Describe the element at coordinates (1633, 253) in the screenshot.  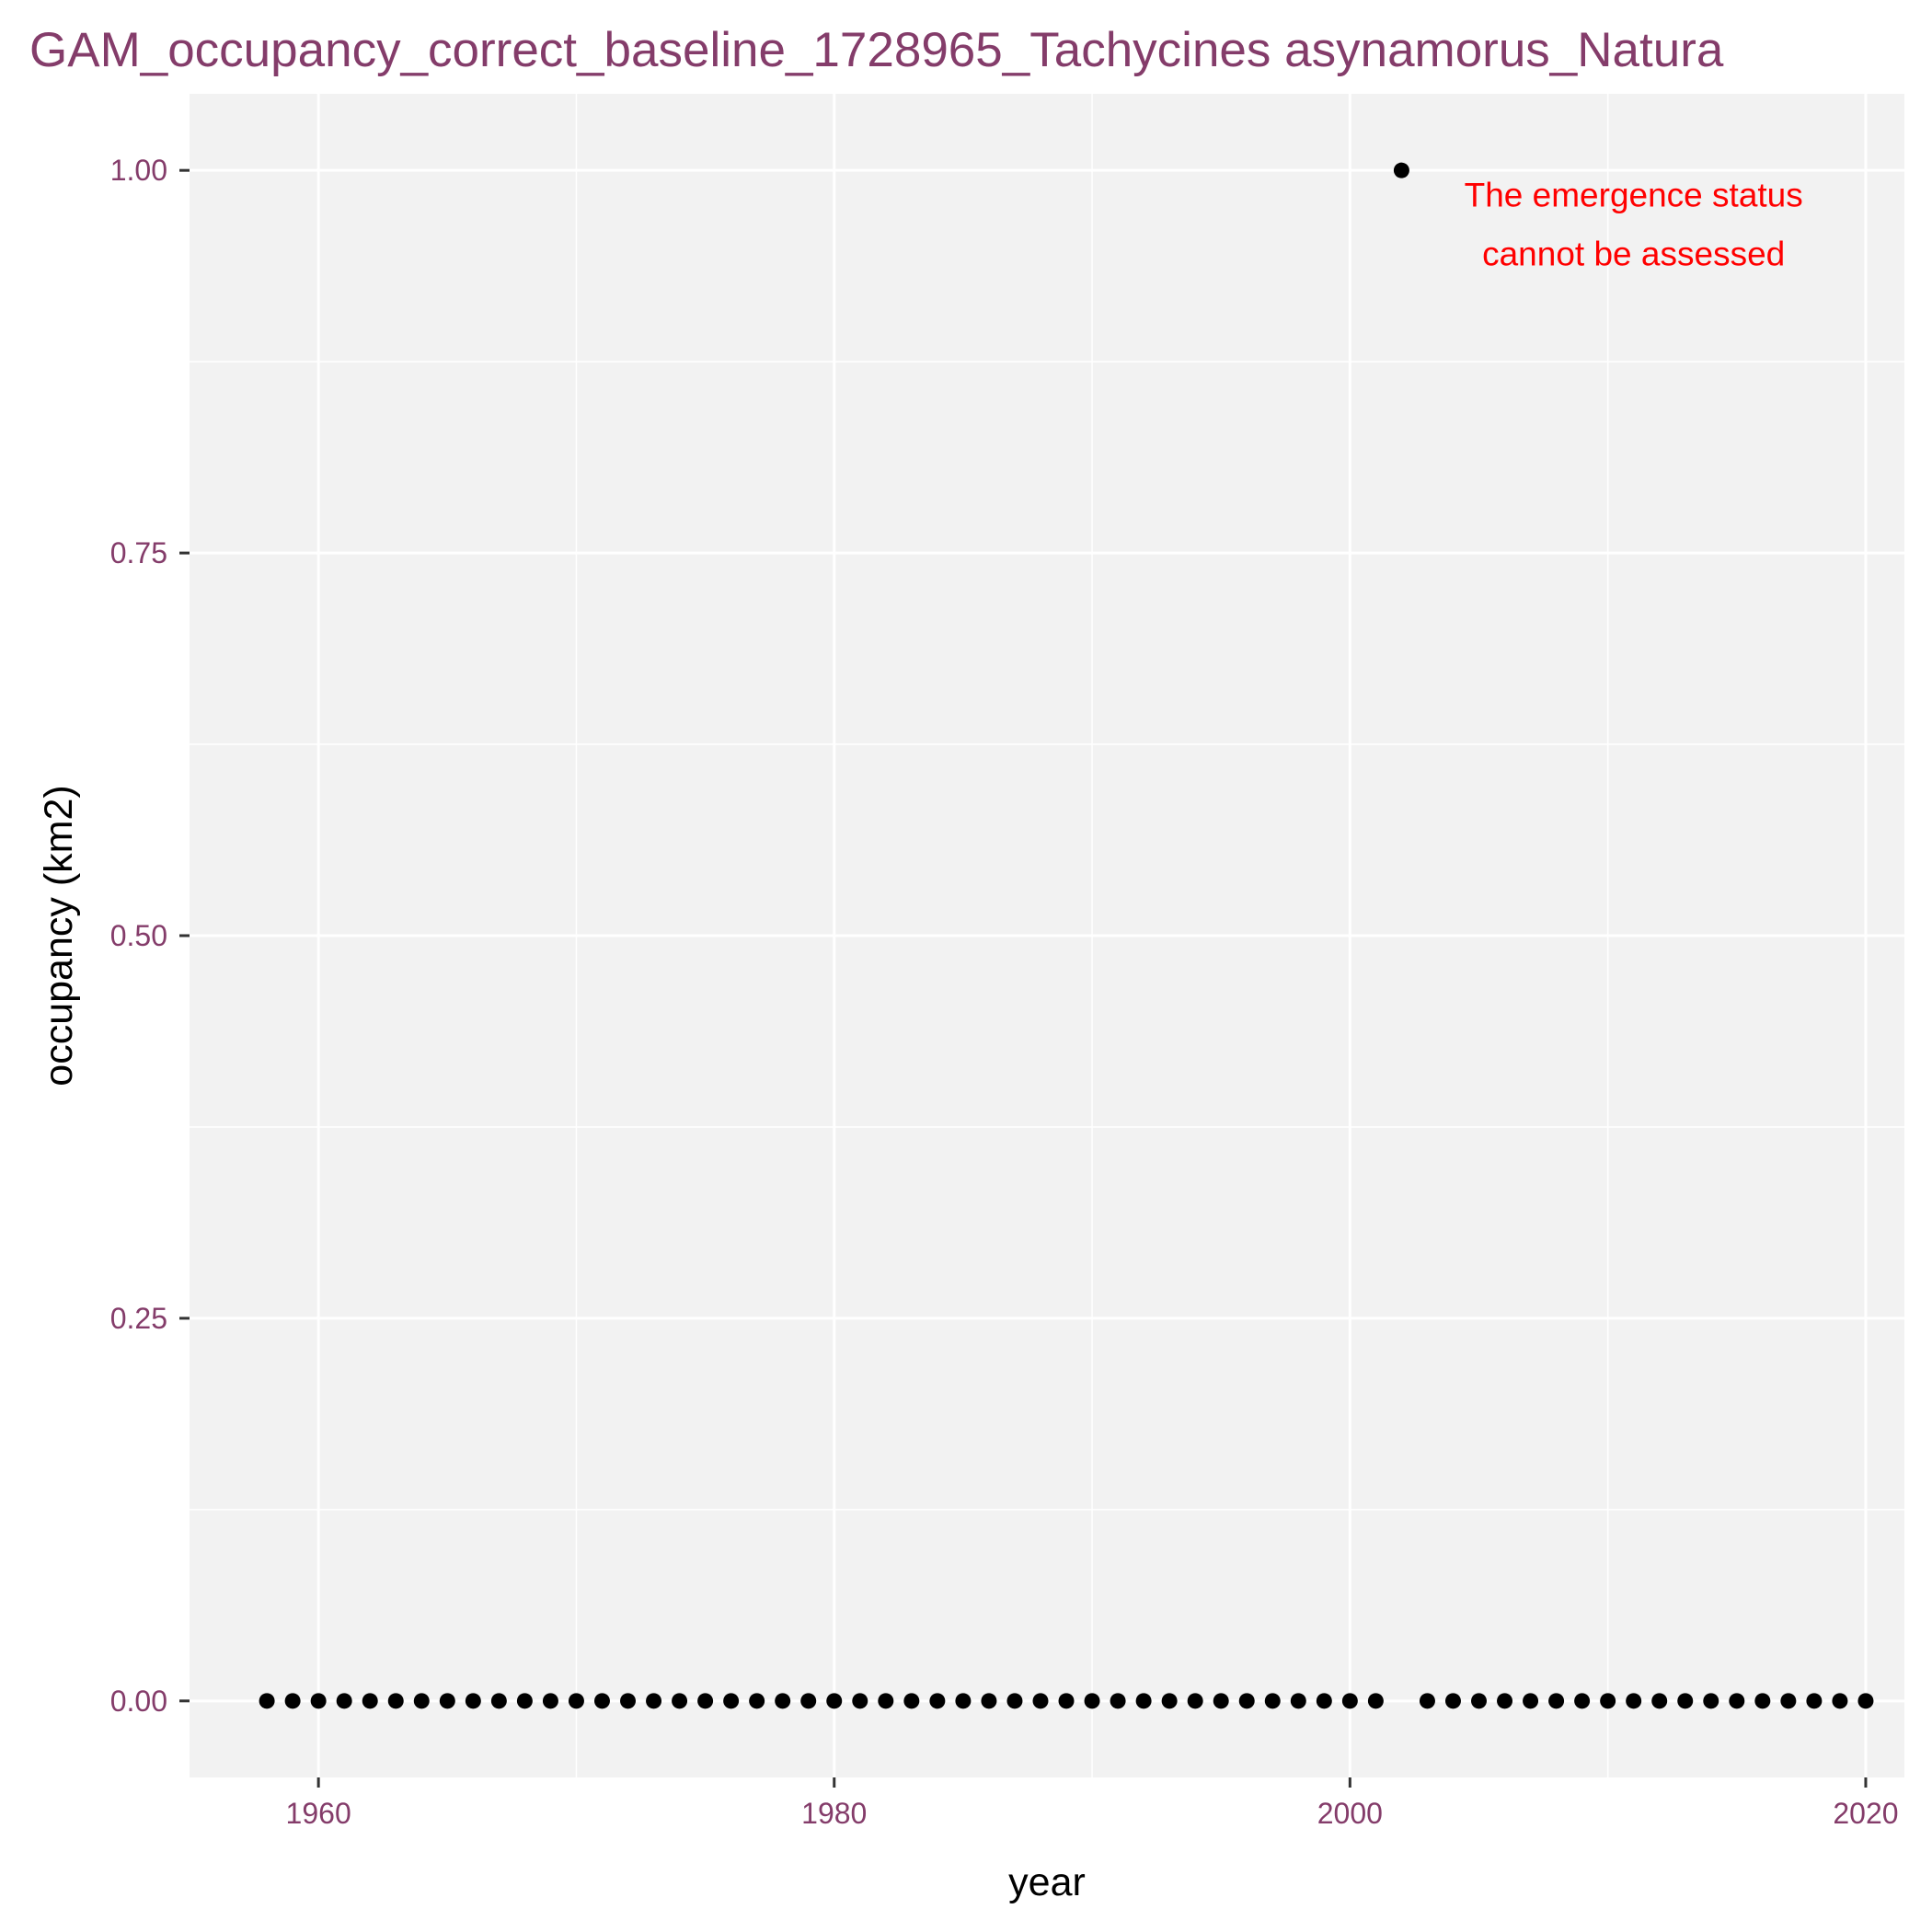
I see `annotation-line: cannot be assessed` at that location.